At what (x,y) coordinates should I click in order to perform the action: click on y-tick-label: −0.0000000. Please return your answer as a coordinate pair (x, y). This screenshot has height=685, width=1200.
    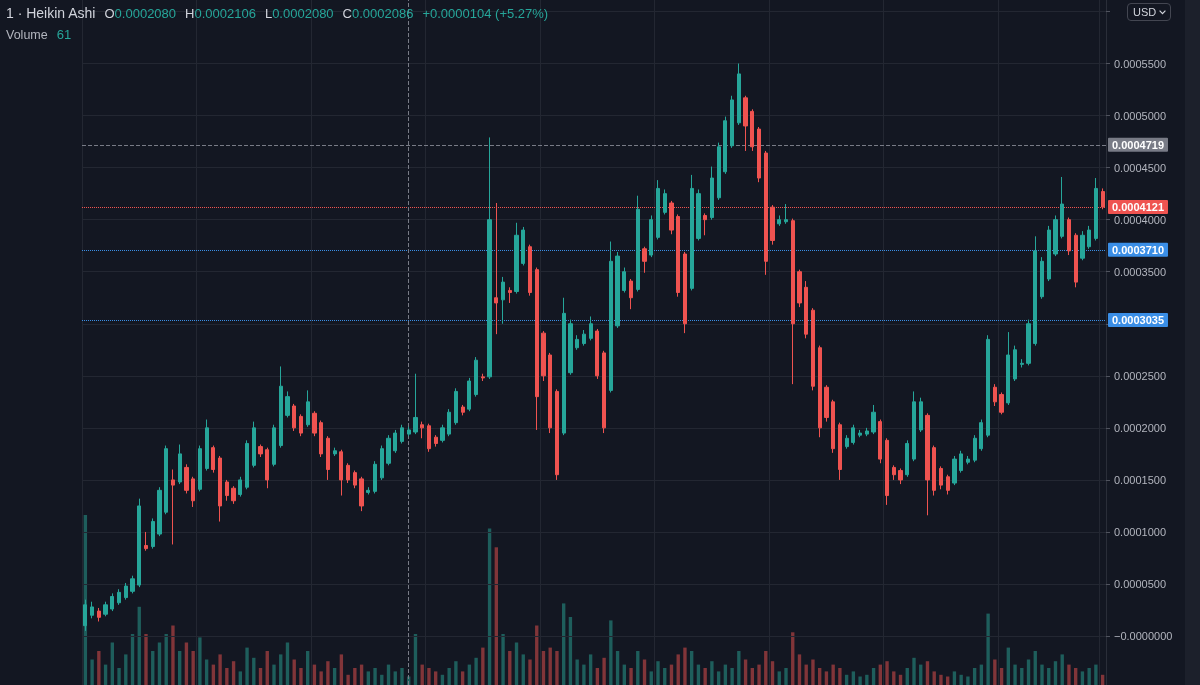
    Looking at the image, I should click on (1143, 636).